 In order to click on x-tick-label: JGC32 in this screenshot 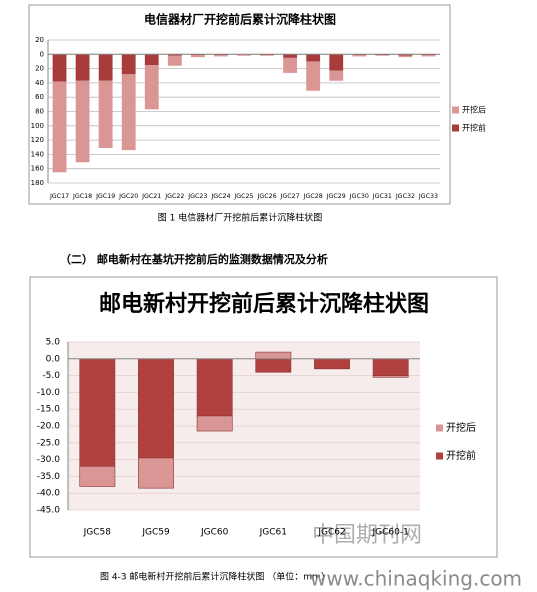, I will do `click(405, 196)`.